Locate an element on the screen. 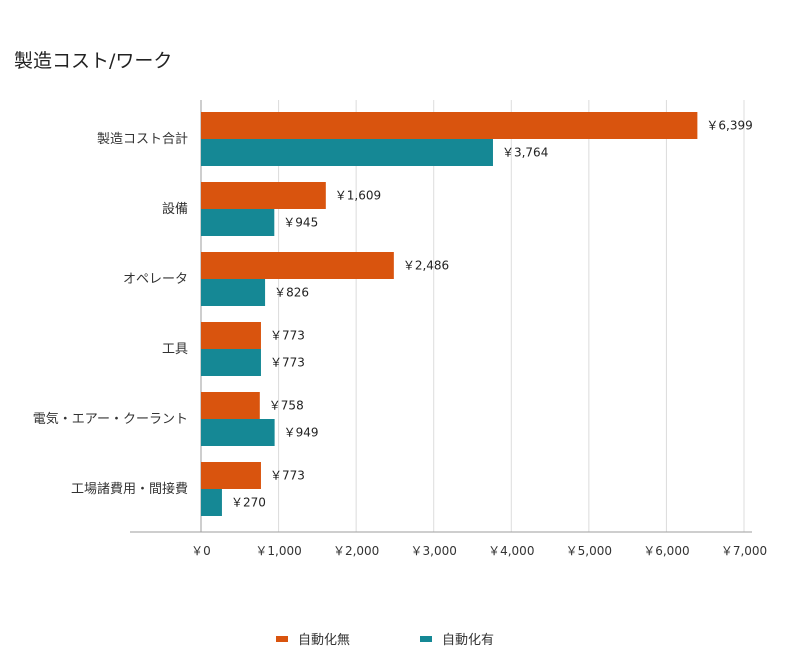  category-label: 電気・エアー・クーラント is located at coordinates (110, 419).